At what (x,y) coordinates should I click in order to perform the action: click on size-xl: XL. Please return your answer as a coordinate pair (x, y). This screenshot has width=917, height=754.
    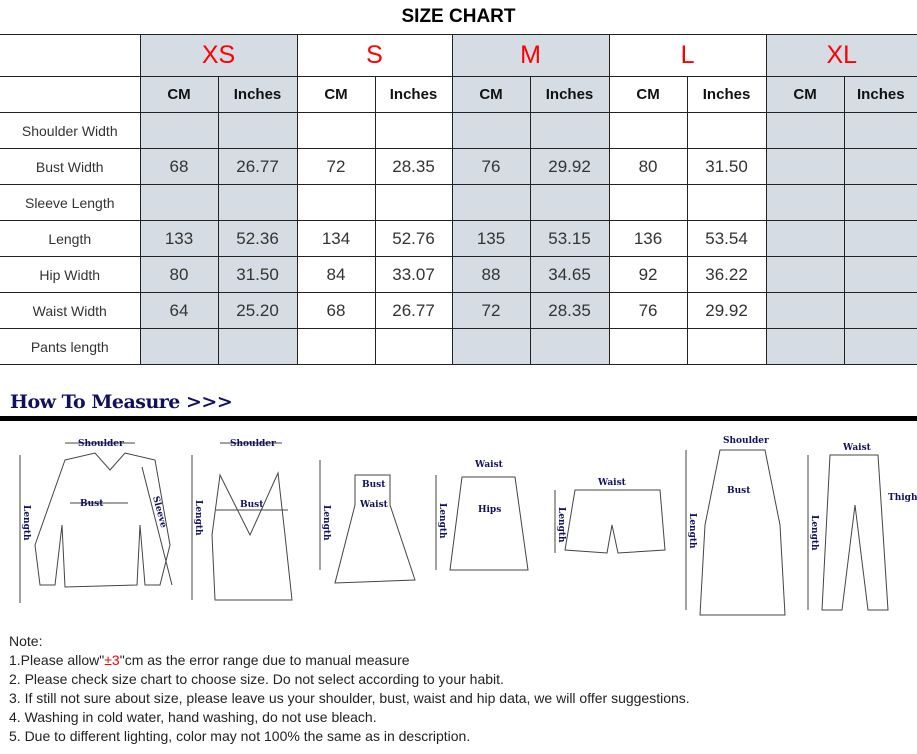
    Looking at the image, I should click on (841, 55).